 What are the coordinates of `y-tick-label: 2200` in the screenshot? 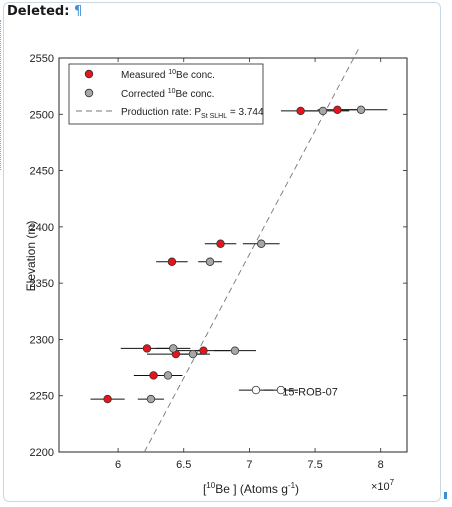 It's located at (42, 453).